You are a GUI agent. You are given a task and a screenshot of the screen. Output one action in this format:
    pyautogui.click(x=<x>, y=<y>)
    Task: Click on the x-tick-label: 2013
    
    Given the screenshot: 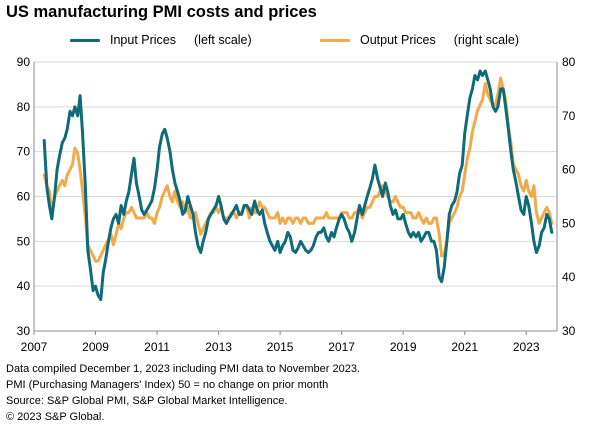 What is the action you would take?
    pyautogui.click(x=218, y=347)
    